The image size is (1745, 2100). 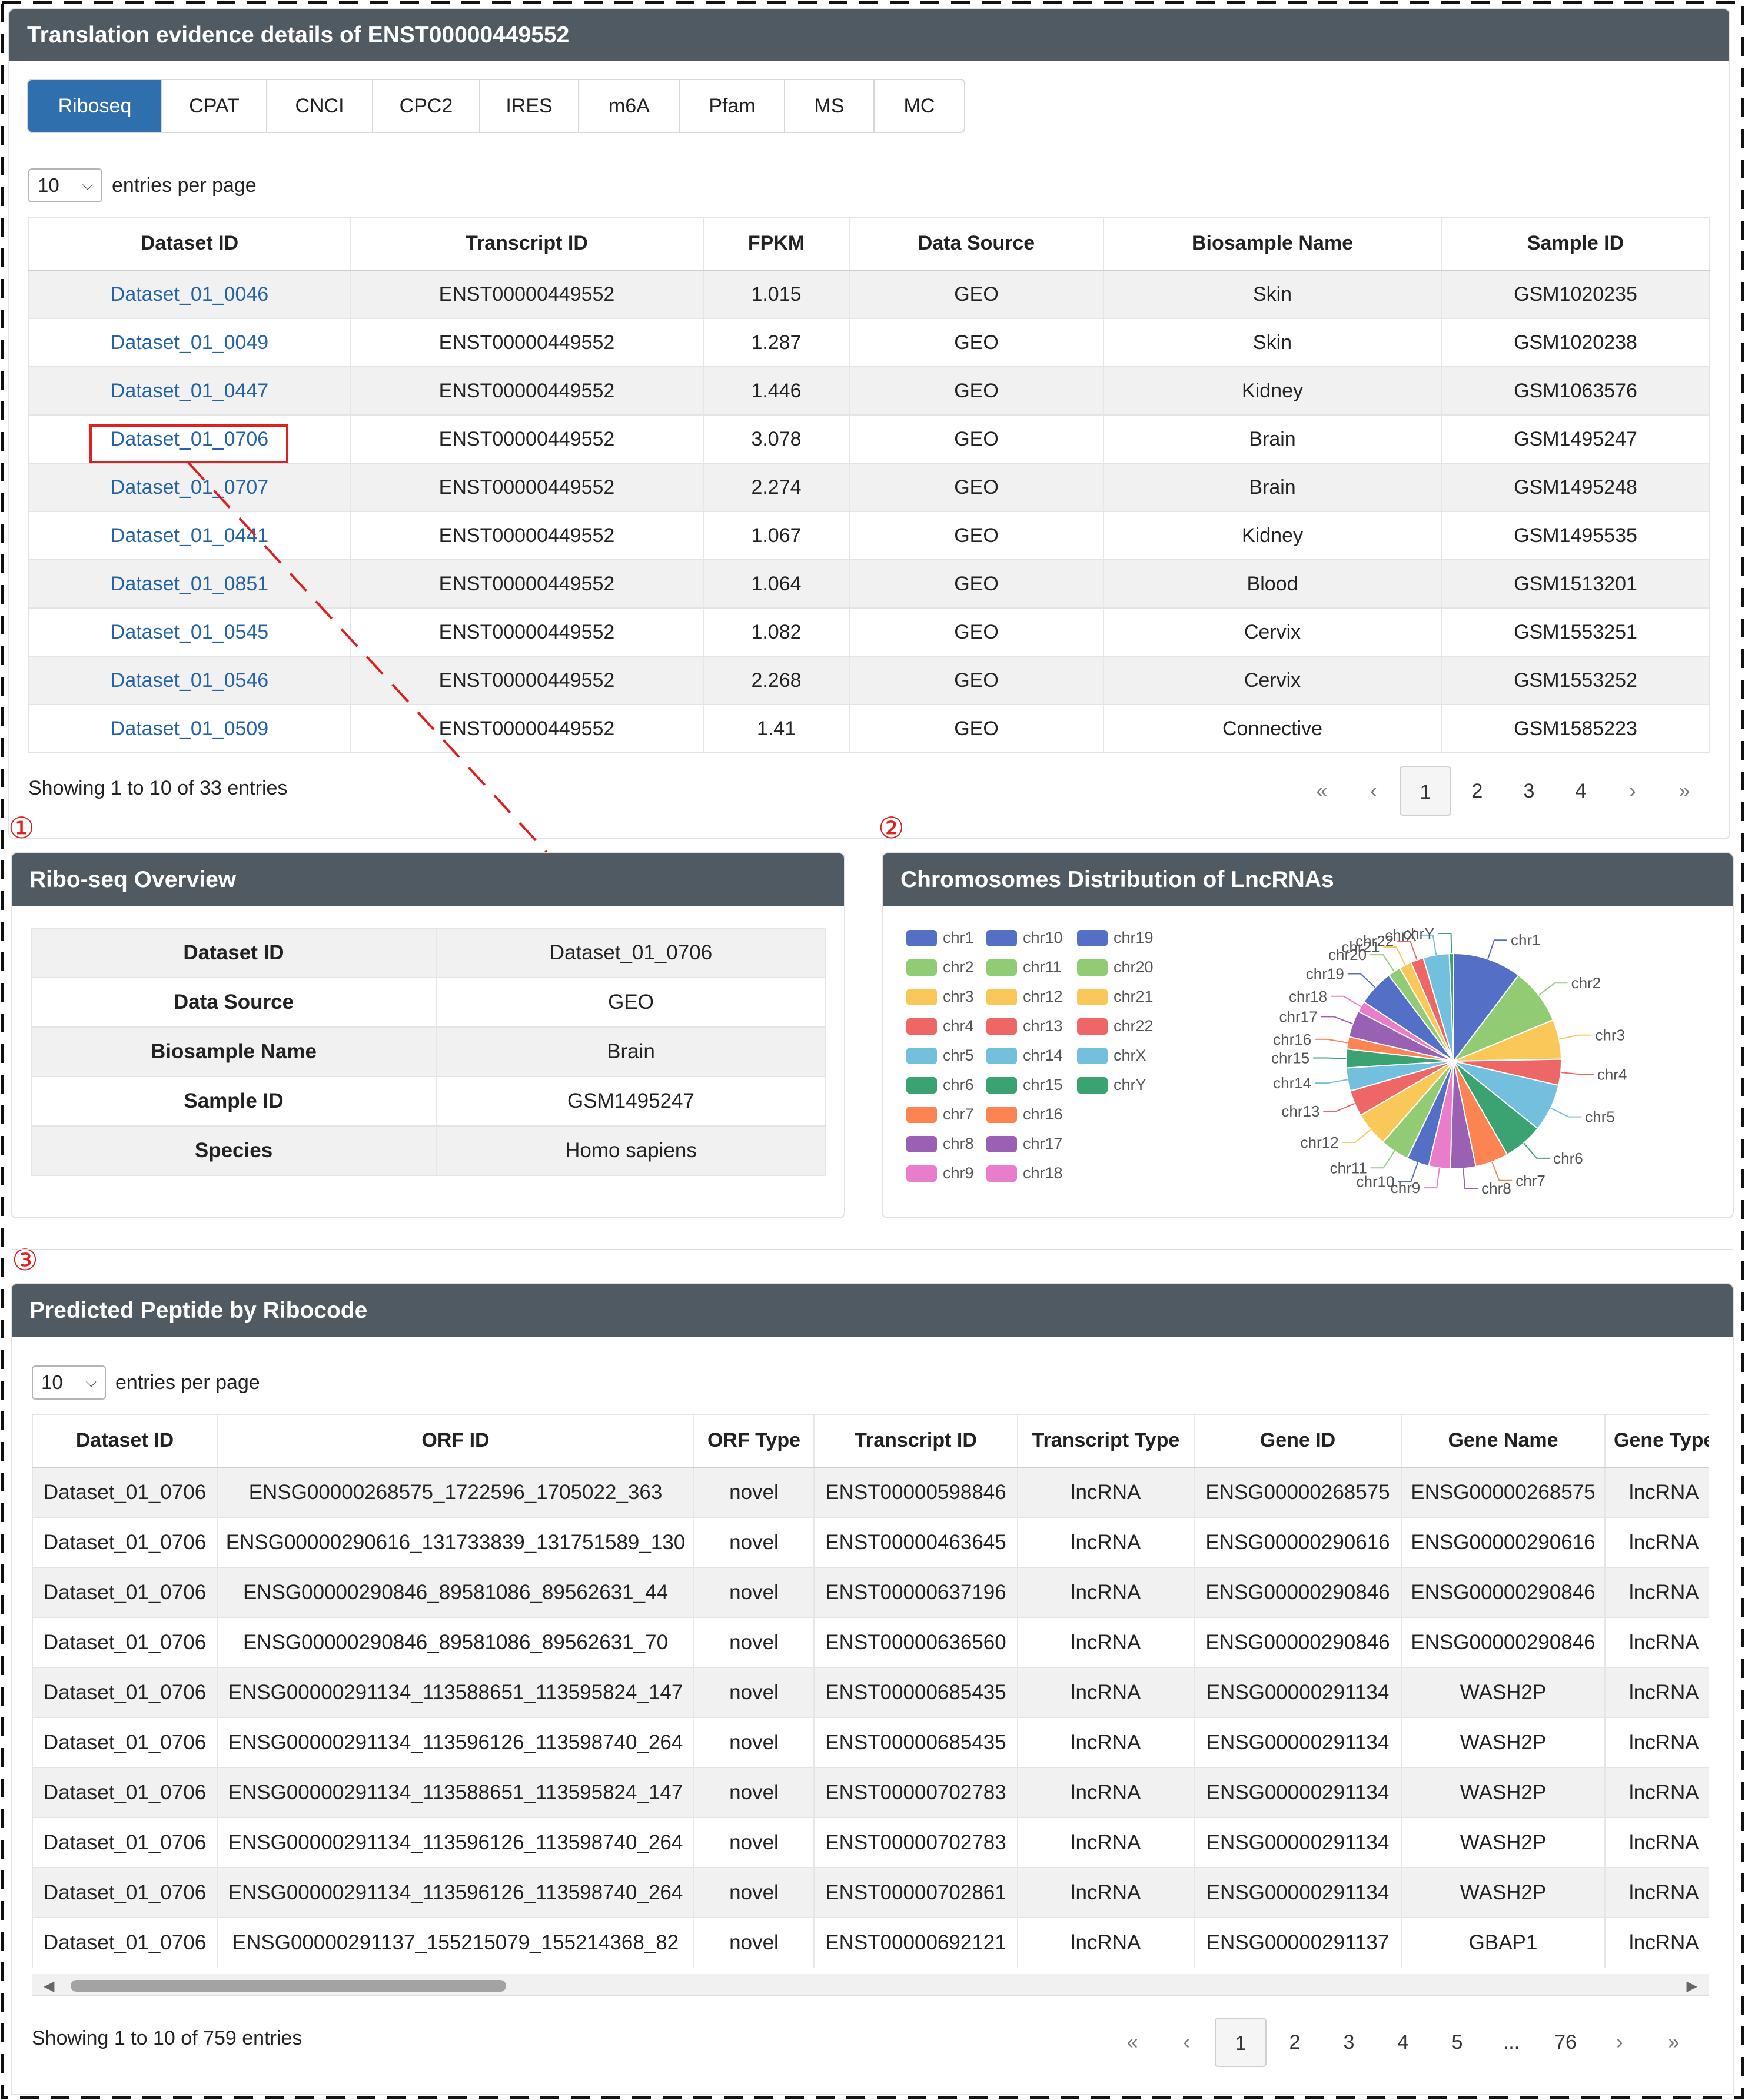 What do you see at coordinates (940, 967) in the screenshot?
I see `legend-item-chr2: chr2` at bounding box center [940, 967].